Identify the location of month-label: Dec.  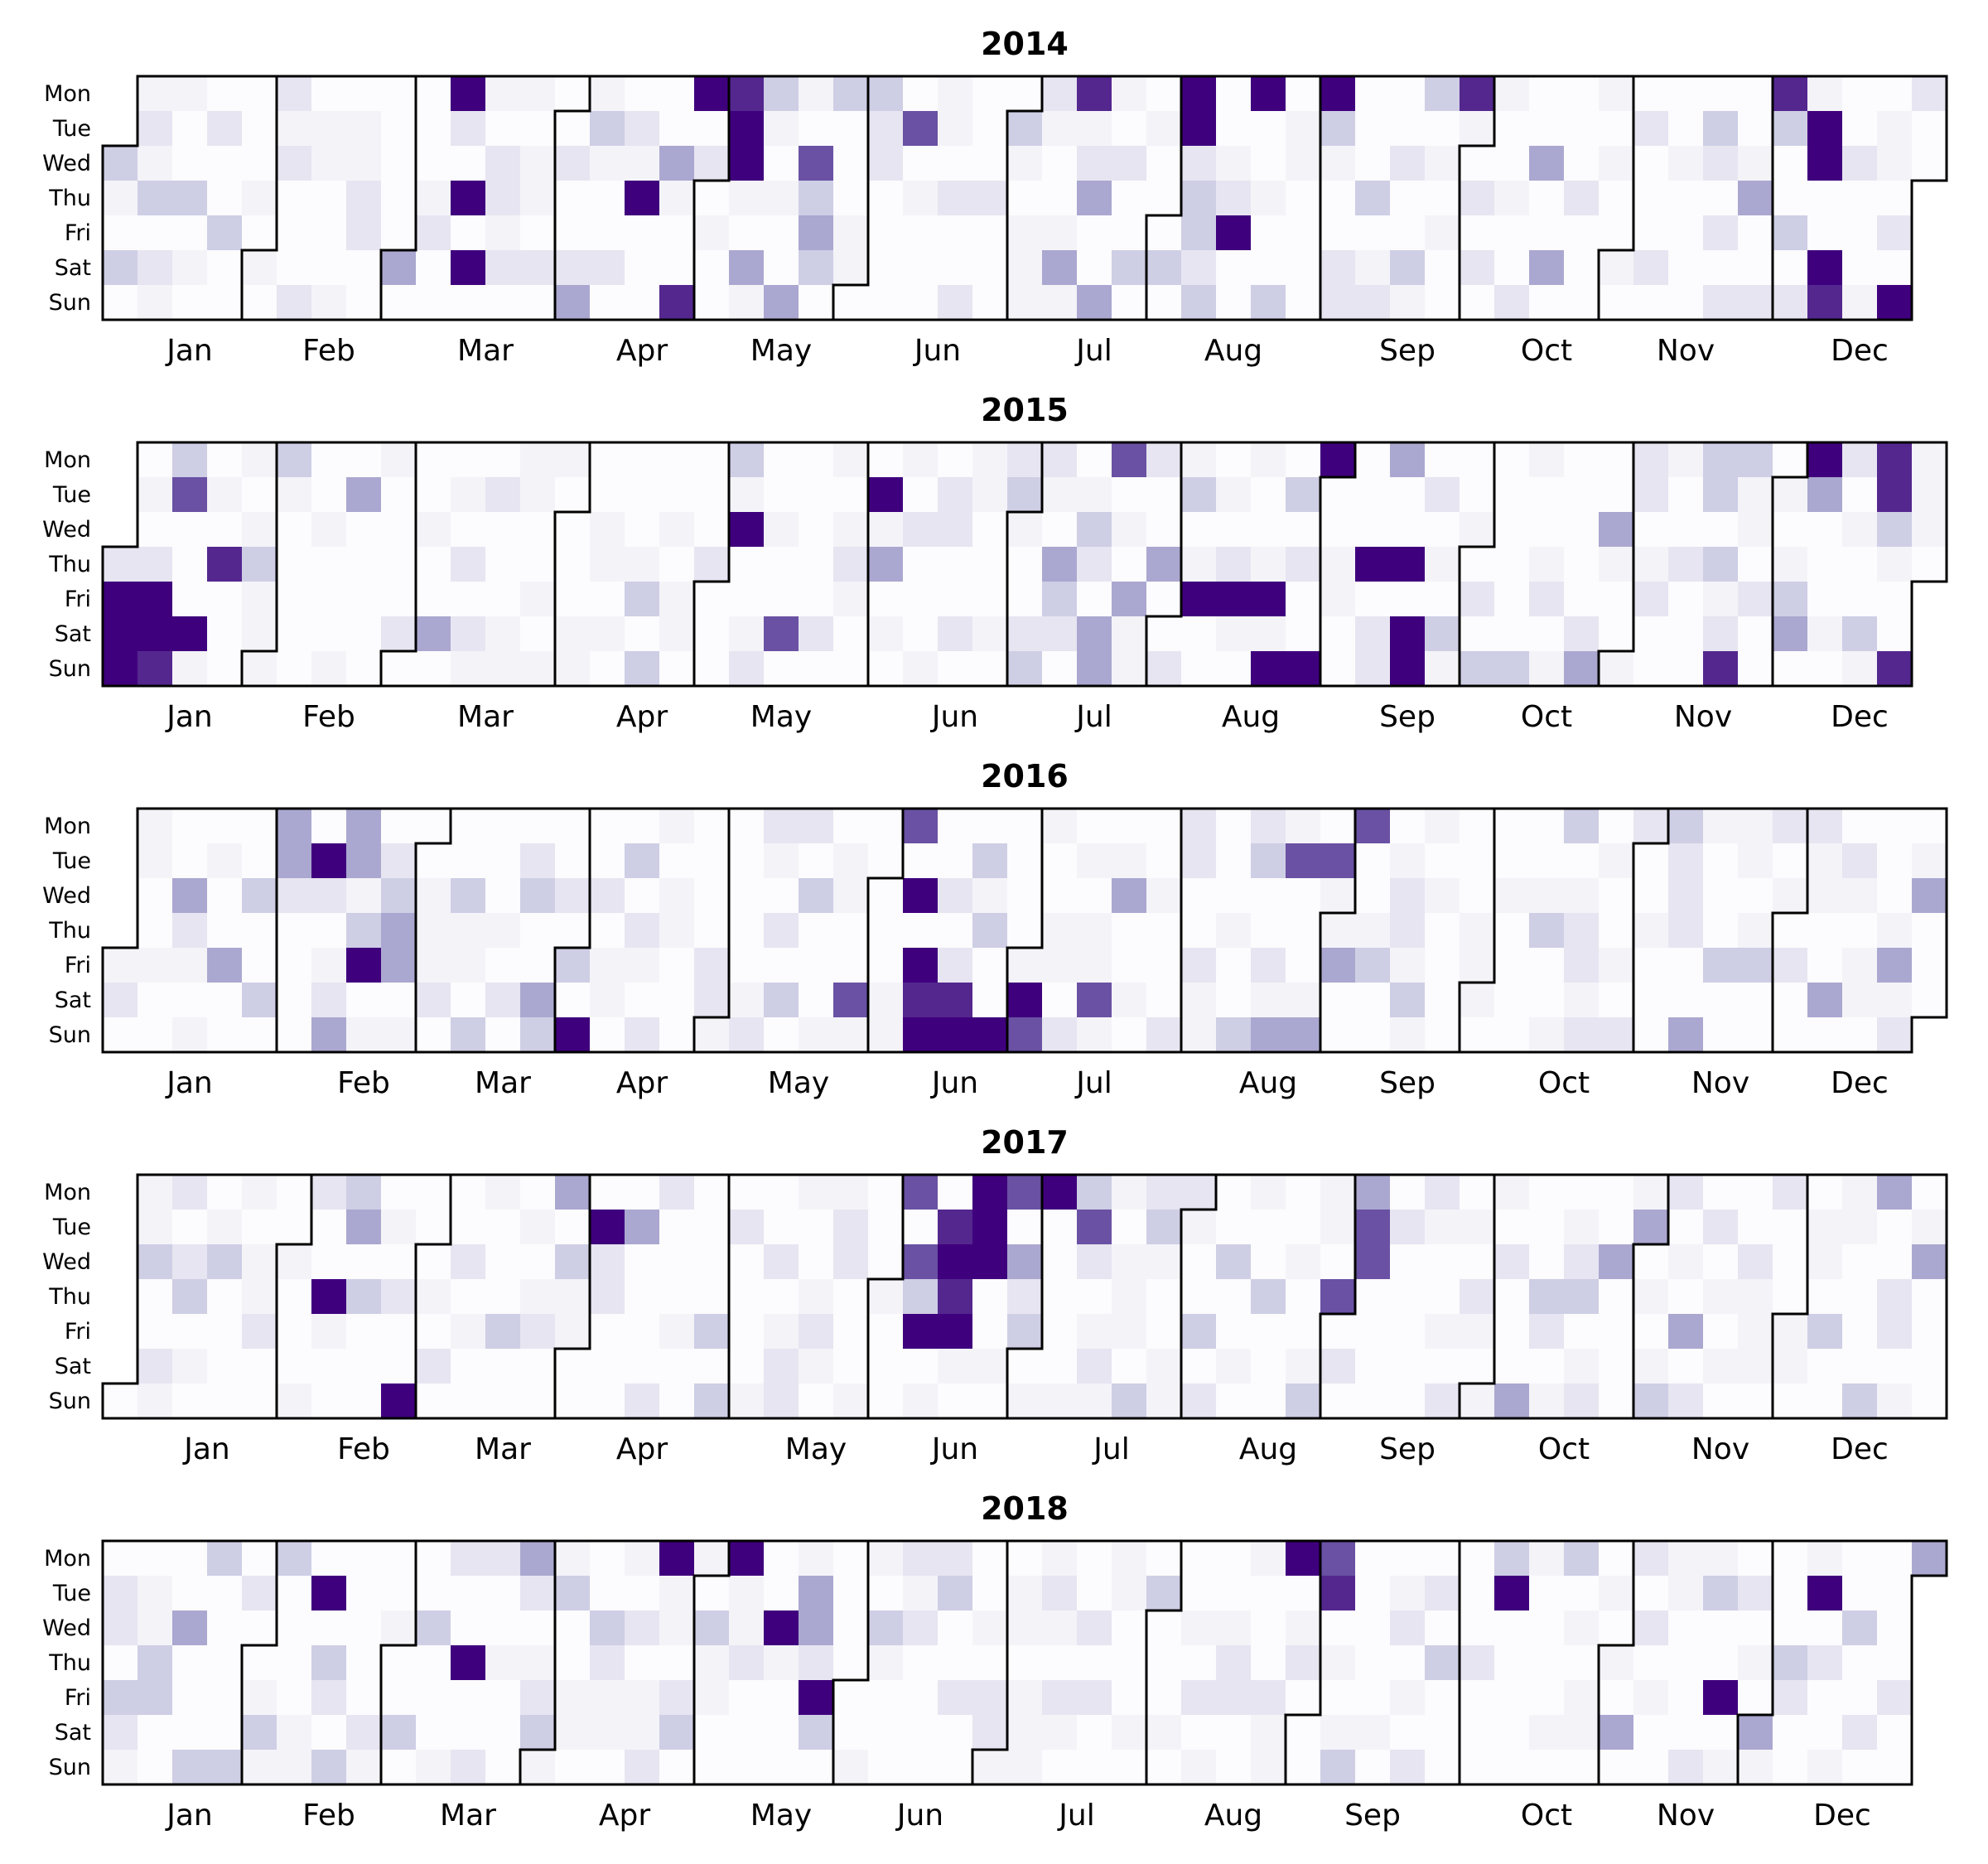
(1860, 717).